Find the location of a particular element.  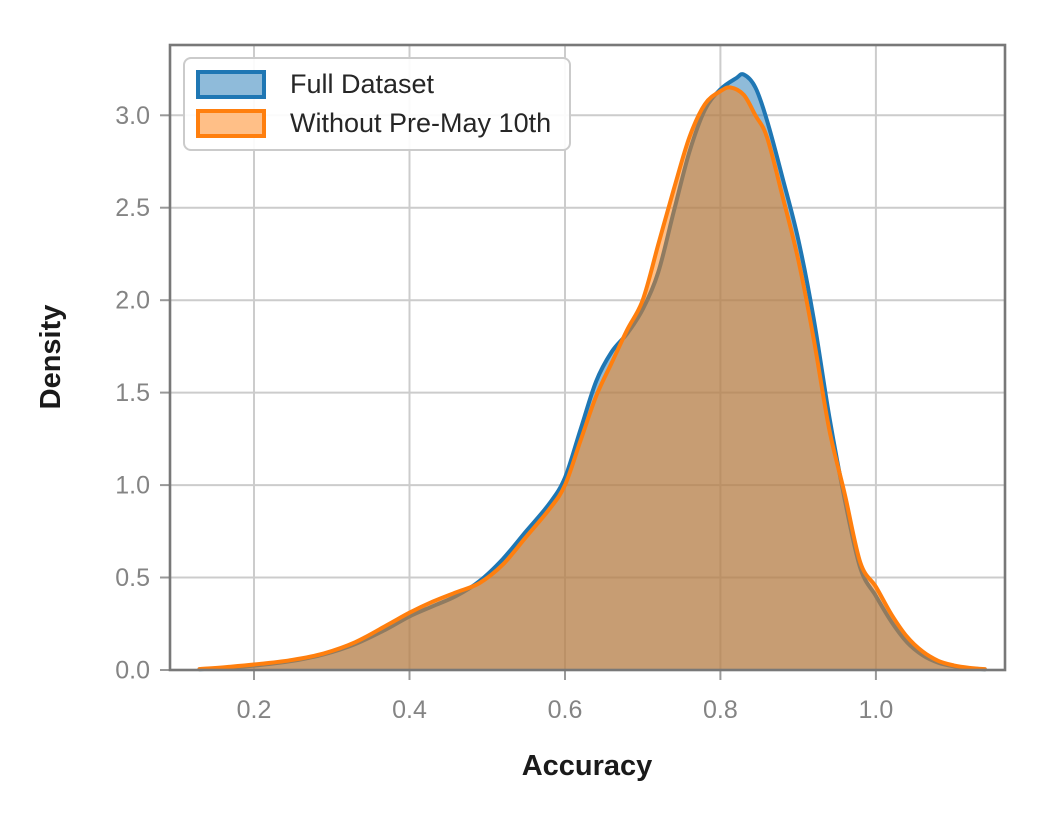

x-tick-label: 1.0 is located at coordinates (876, 710).